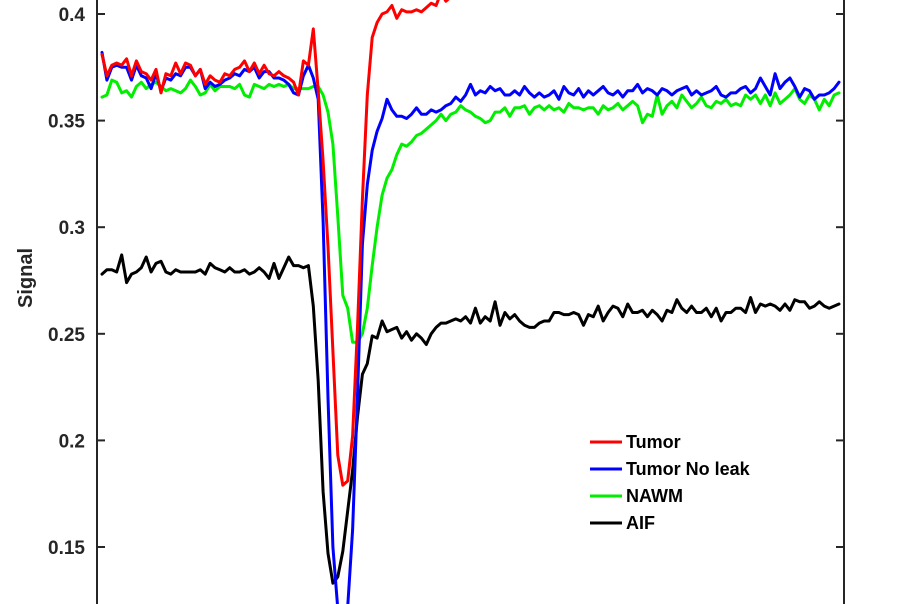 The width and height of the screenshot is (900, 604). What do you see at coordinates (66, 122) in the screenshot?
I see `y-tick-label: 0.35` at bounding box center [66, 122].